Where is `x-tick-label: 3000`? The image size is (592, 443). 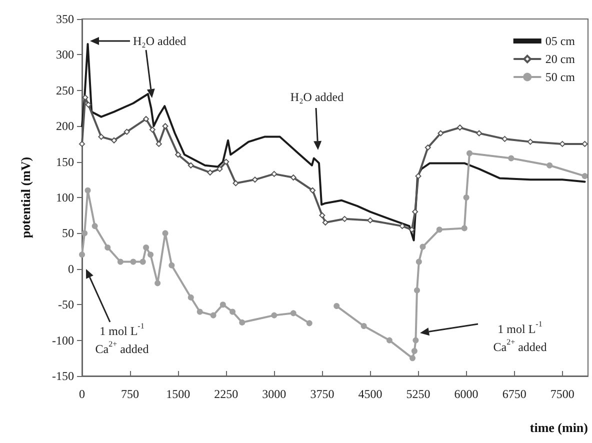
x-tick-label: 3000 is located at coordinates (274, 394).